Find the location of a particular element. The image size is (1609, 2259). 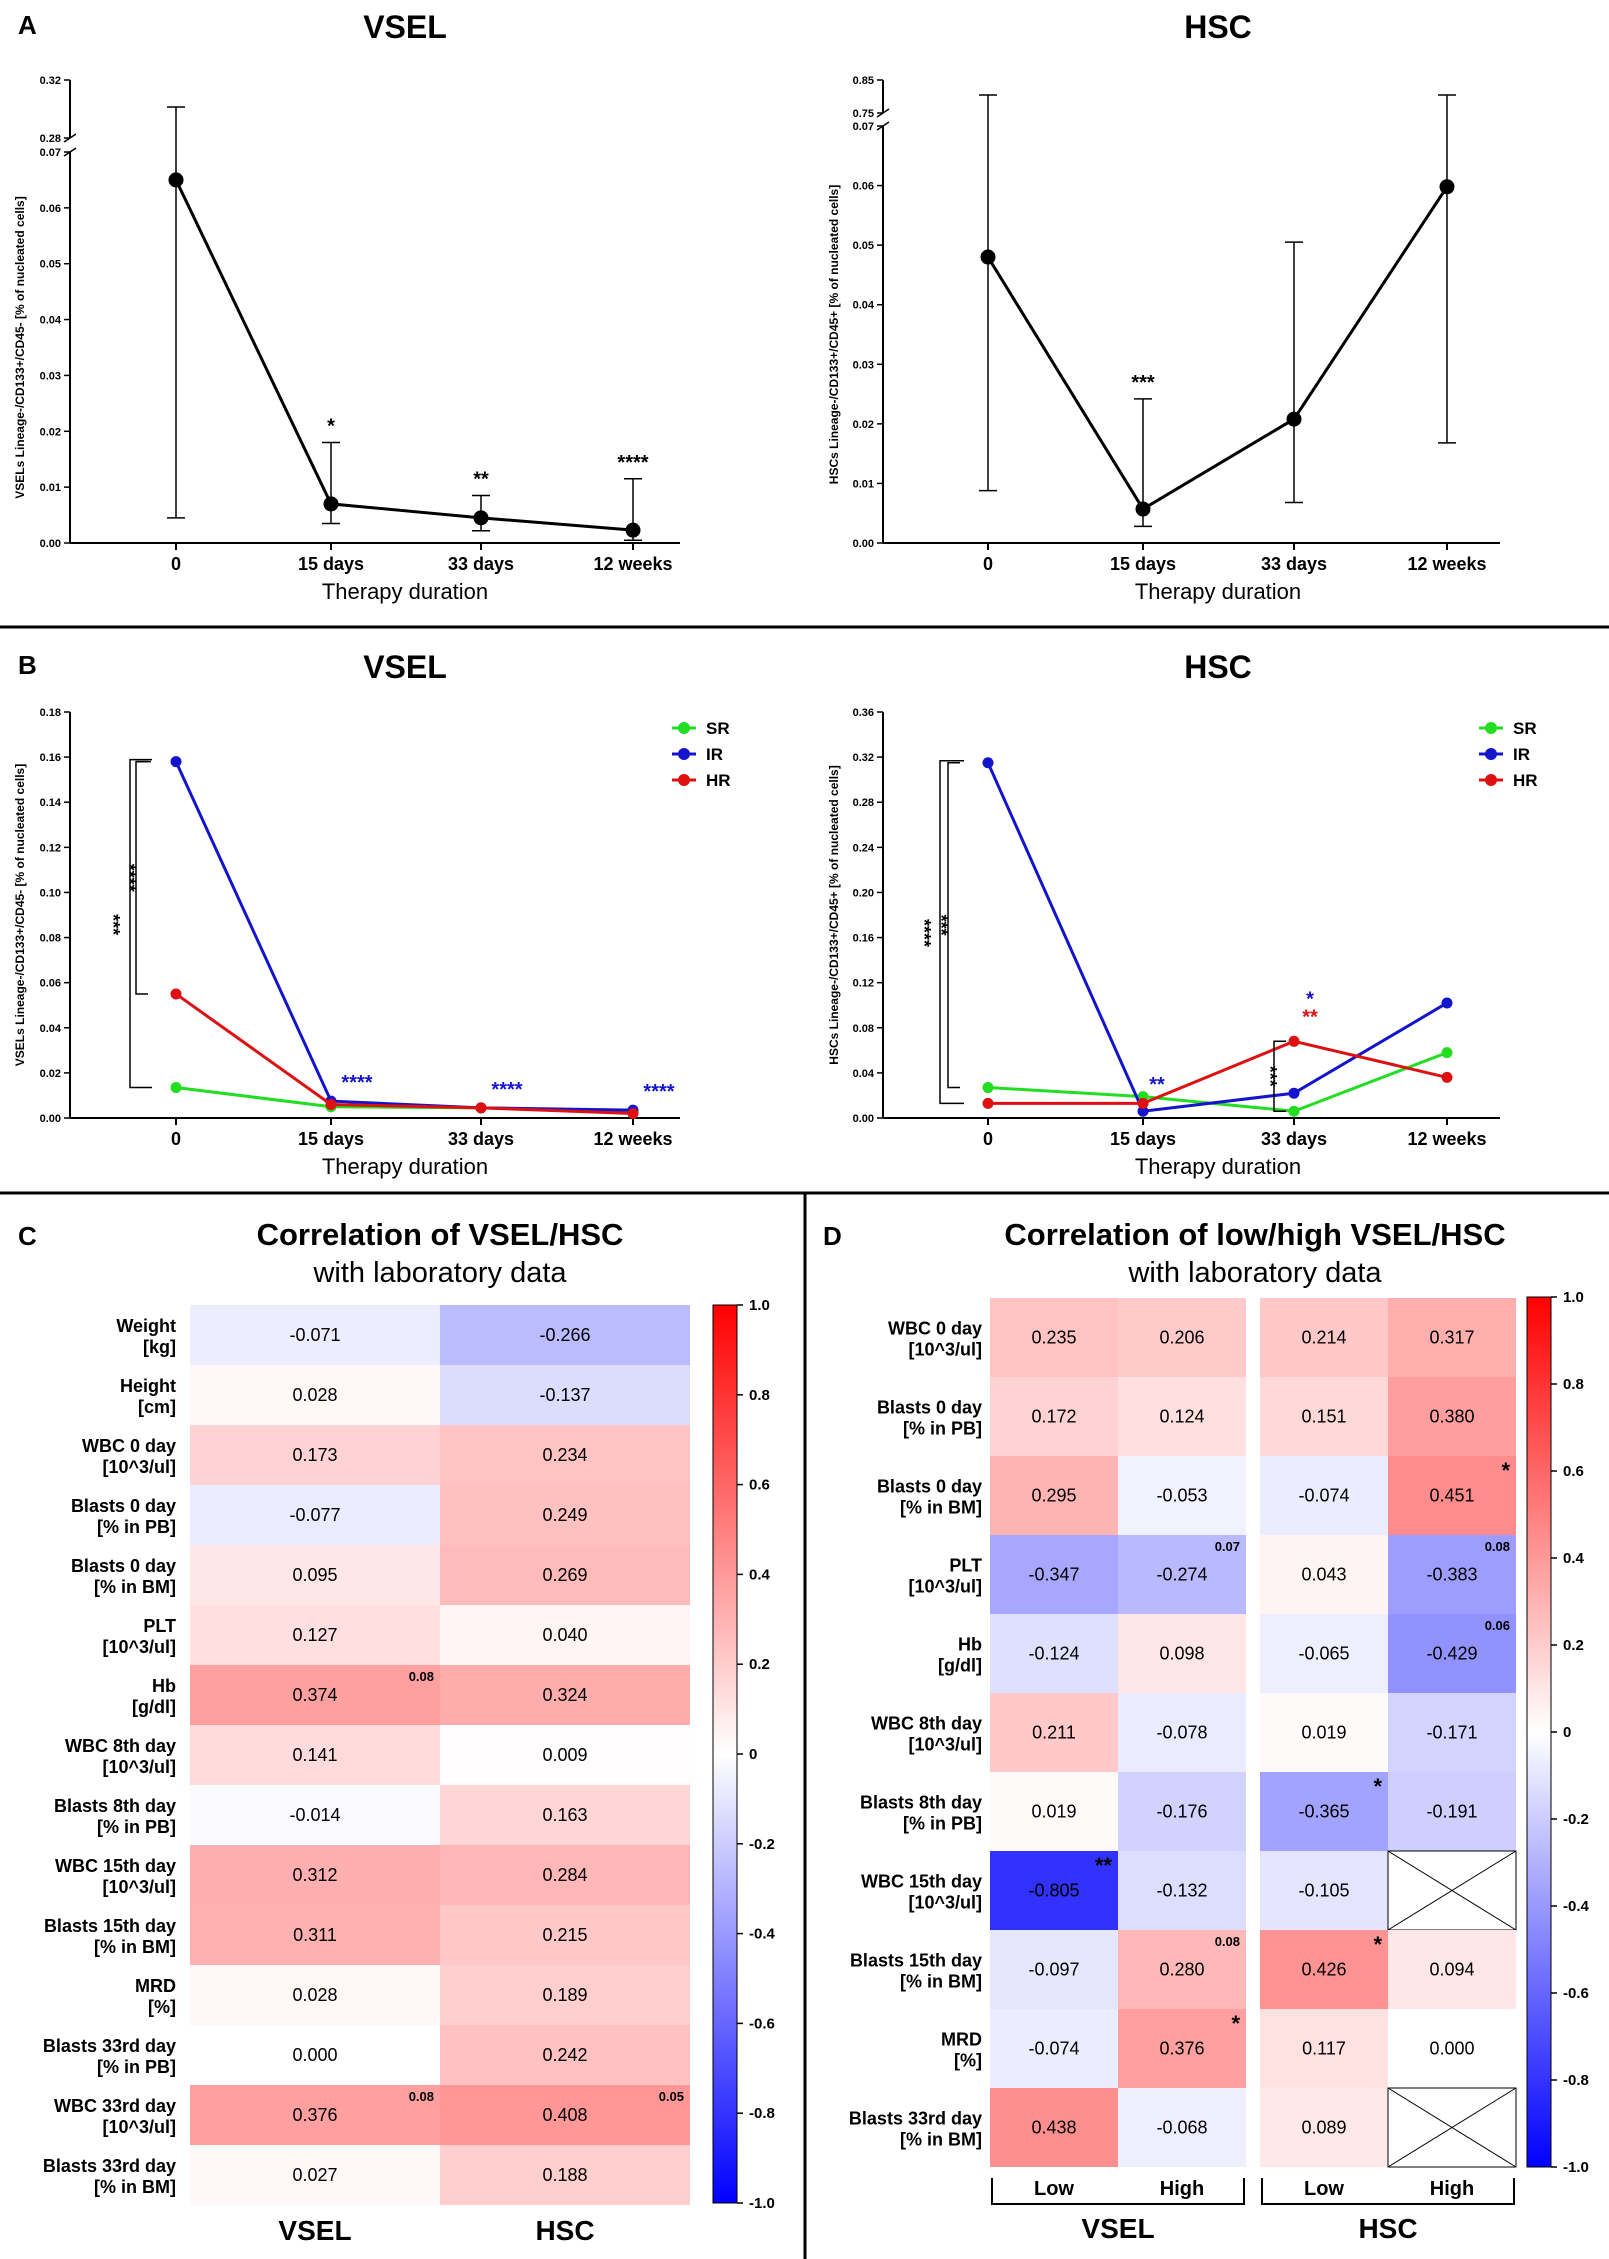

colorbar-tick-label: 0 is located at coordinates (753, 1754).